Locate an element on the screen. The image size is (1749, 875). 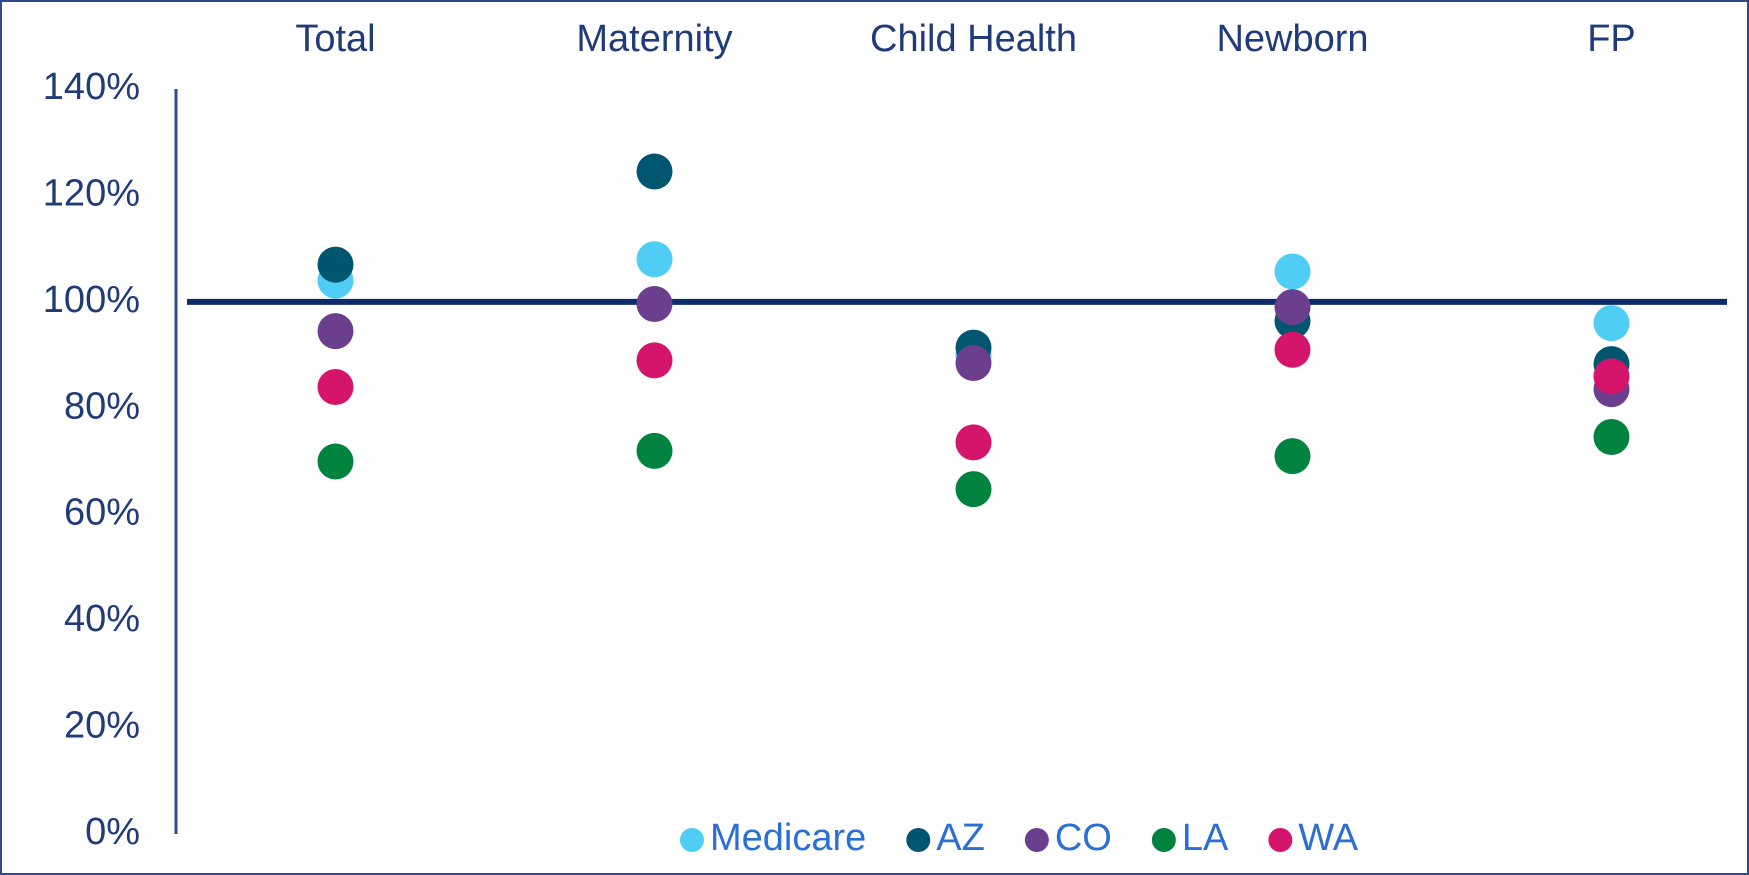
legend-label: Medicare is located at coordinates (788, 838).